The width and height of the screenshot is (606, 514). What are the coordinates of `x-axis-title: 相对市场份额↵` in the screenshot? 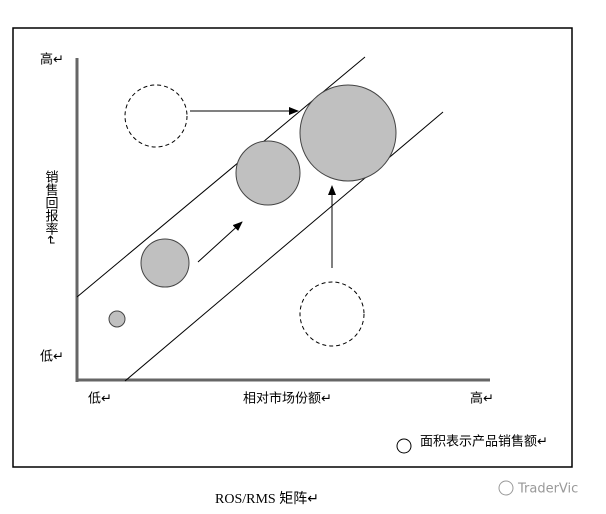 It's located at (287, 399).